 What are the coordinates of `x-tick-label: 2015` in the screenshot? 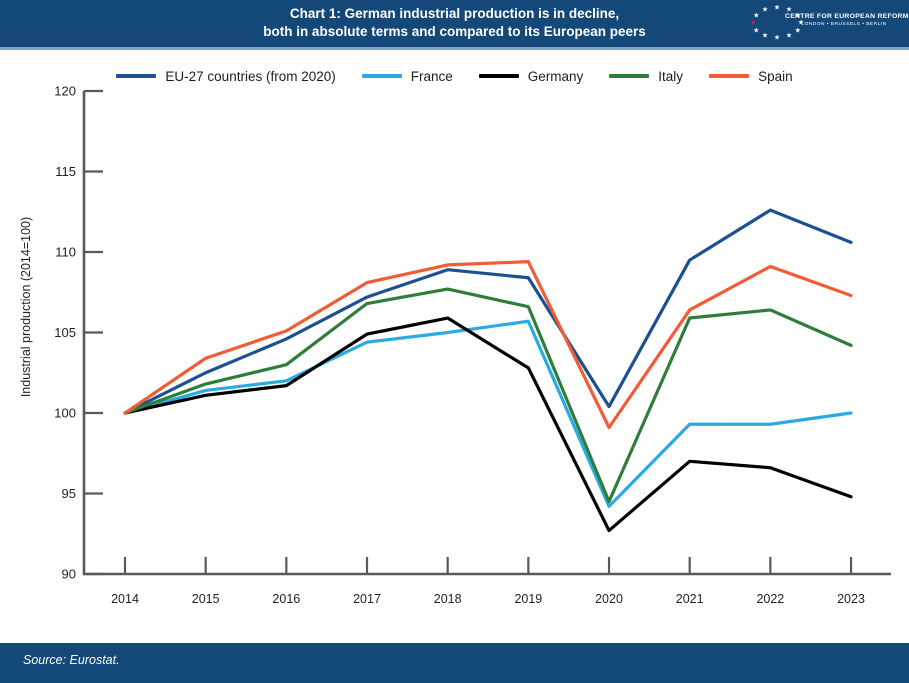 It's located at (206, 599).